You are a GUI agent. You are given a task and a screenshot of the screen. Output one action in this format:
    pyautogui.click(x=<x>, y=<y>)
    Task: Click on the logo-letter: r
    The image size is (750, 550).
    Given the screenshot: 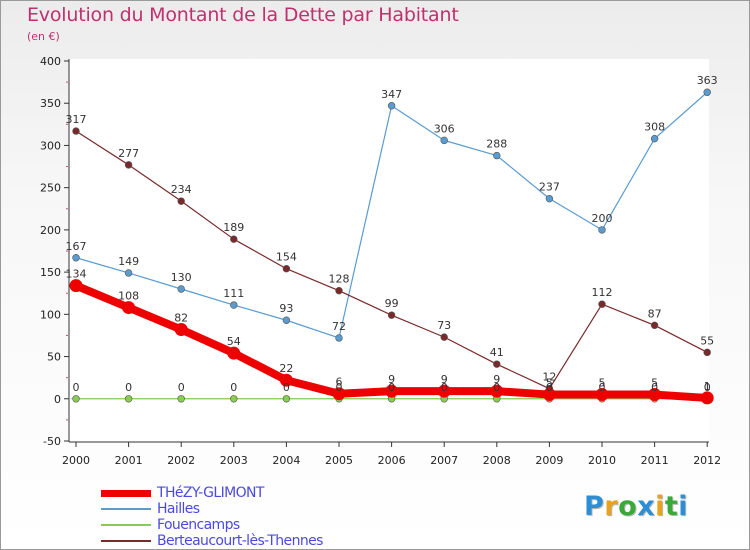 What is the action you would take?
    pyautogui.click(x=611, y=506)
    